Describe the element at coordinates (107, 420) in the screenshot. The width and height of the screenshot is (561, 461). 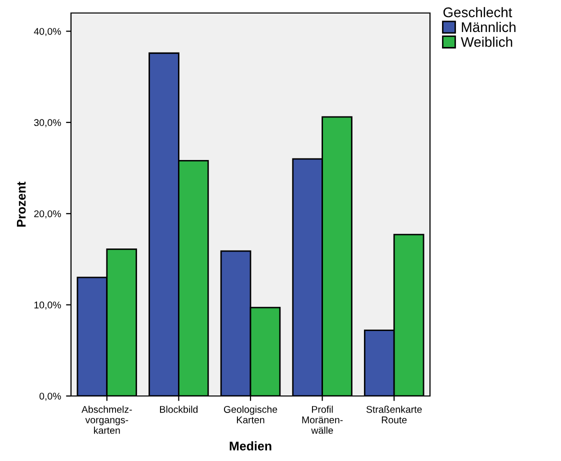
I see `x-tick-label: Abschmelz- vorgangs- karten` at that location.